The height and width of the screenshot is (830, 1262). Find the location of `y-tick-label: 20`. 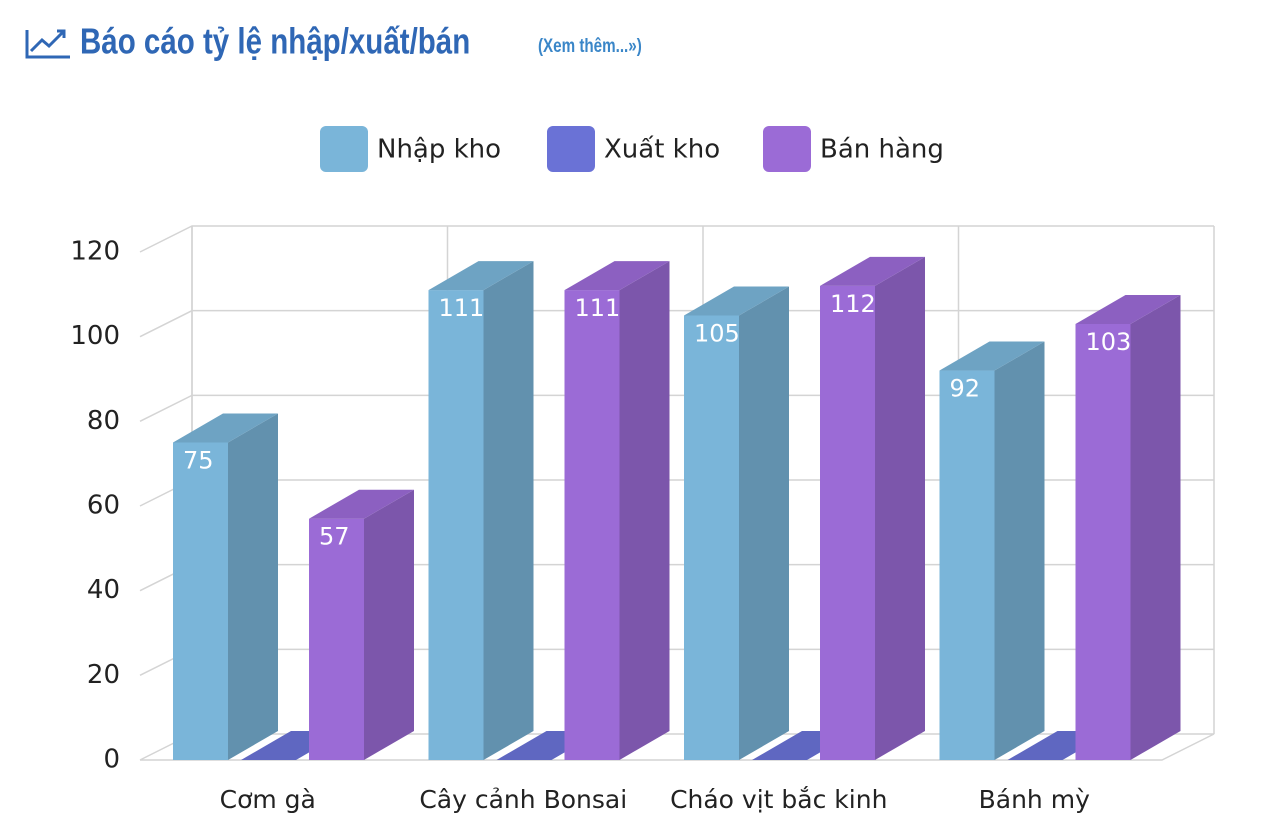

y-tick-label: 20 is located at coordinates (103, 675).